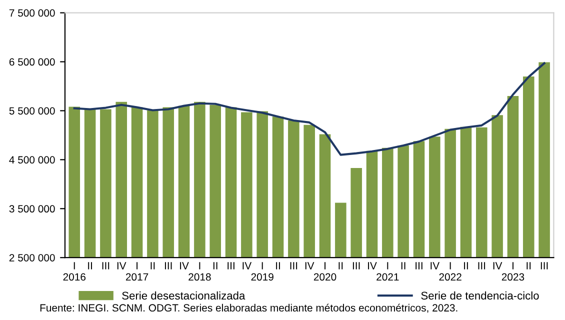 This screenshot has height=320, width=565. Describe the element at coordinates (249, 308) in the screenshot. I see `source-note: Fuente: INEGI. SCNM. ODGT. Series elaboradas mediante métodos econométricos, 2023.` at that location.